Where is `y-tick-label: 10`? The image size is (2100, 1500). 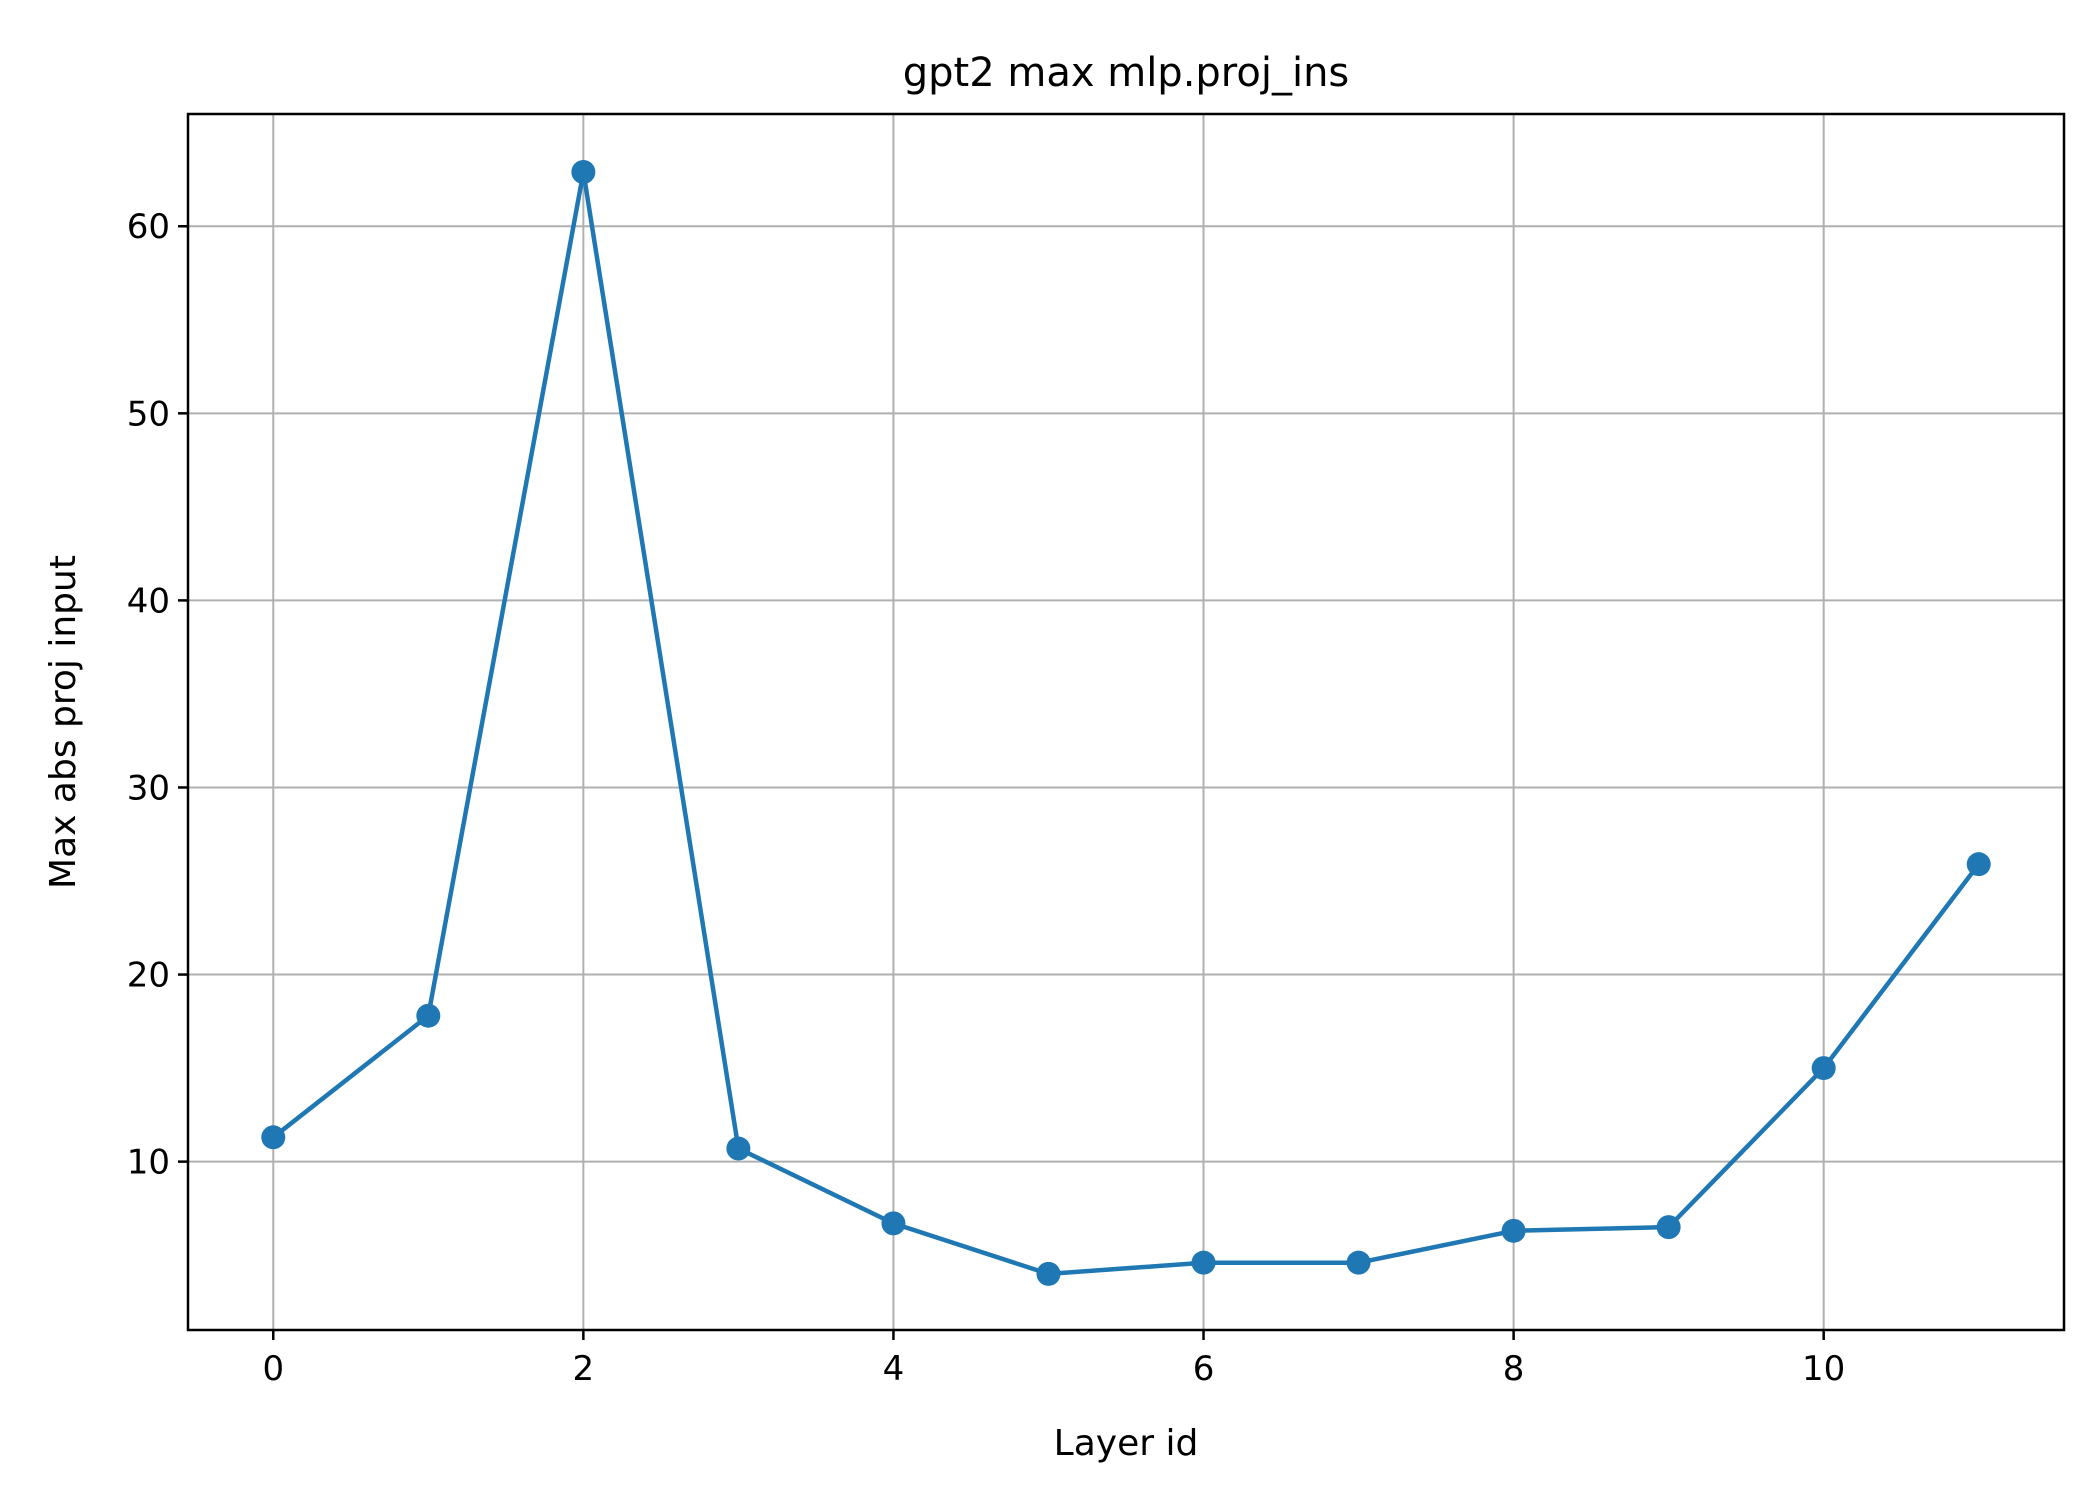 y-tick-label: 10 is located at coordinates (148, 1163).